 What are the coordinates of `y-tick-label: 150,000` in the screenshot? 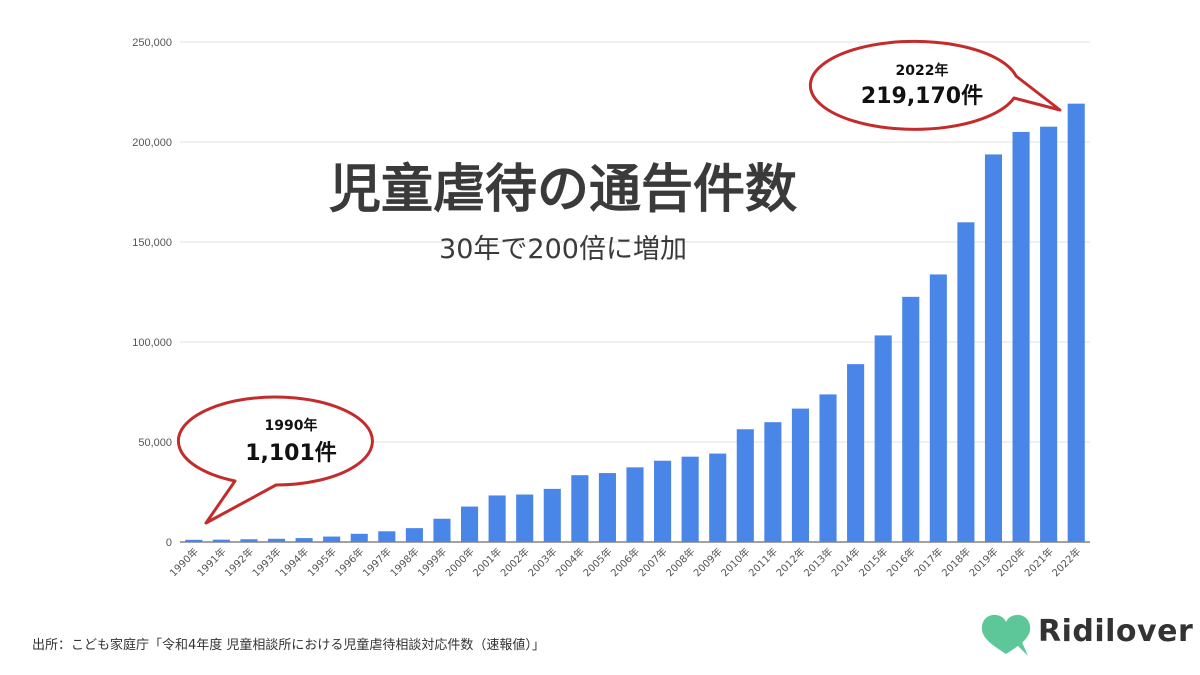 It's located at (152, 243).